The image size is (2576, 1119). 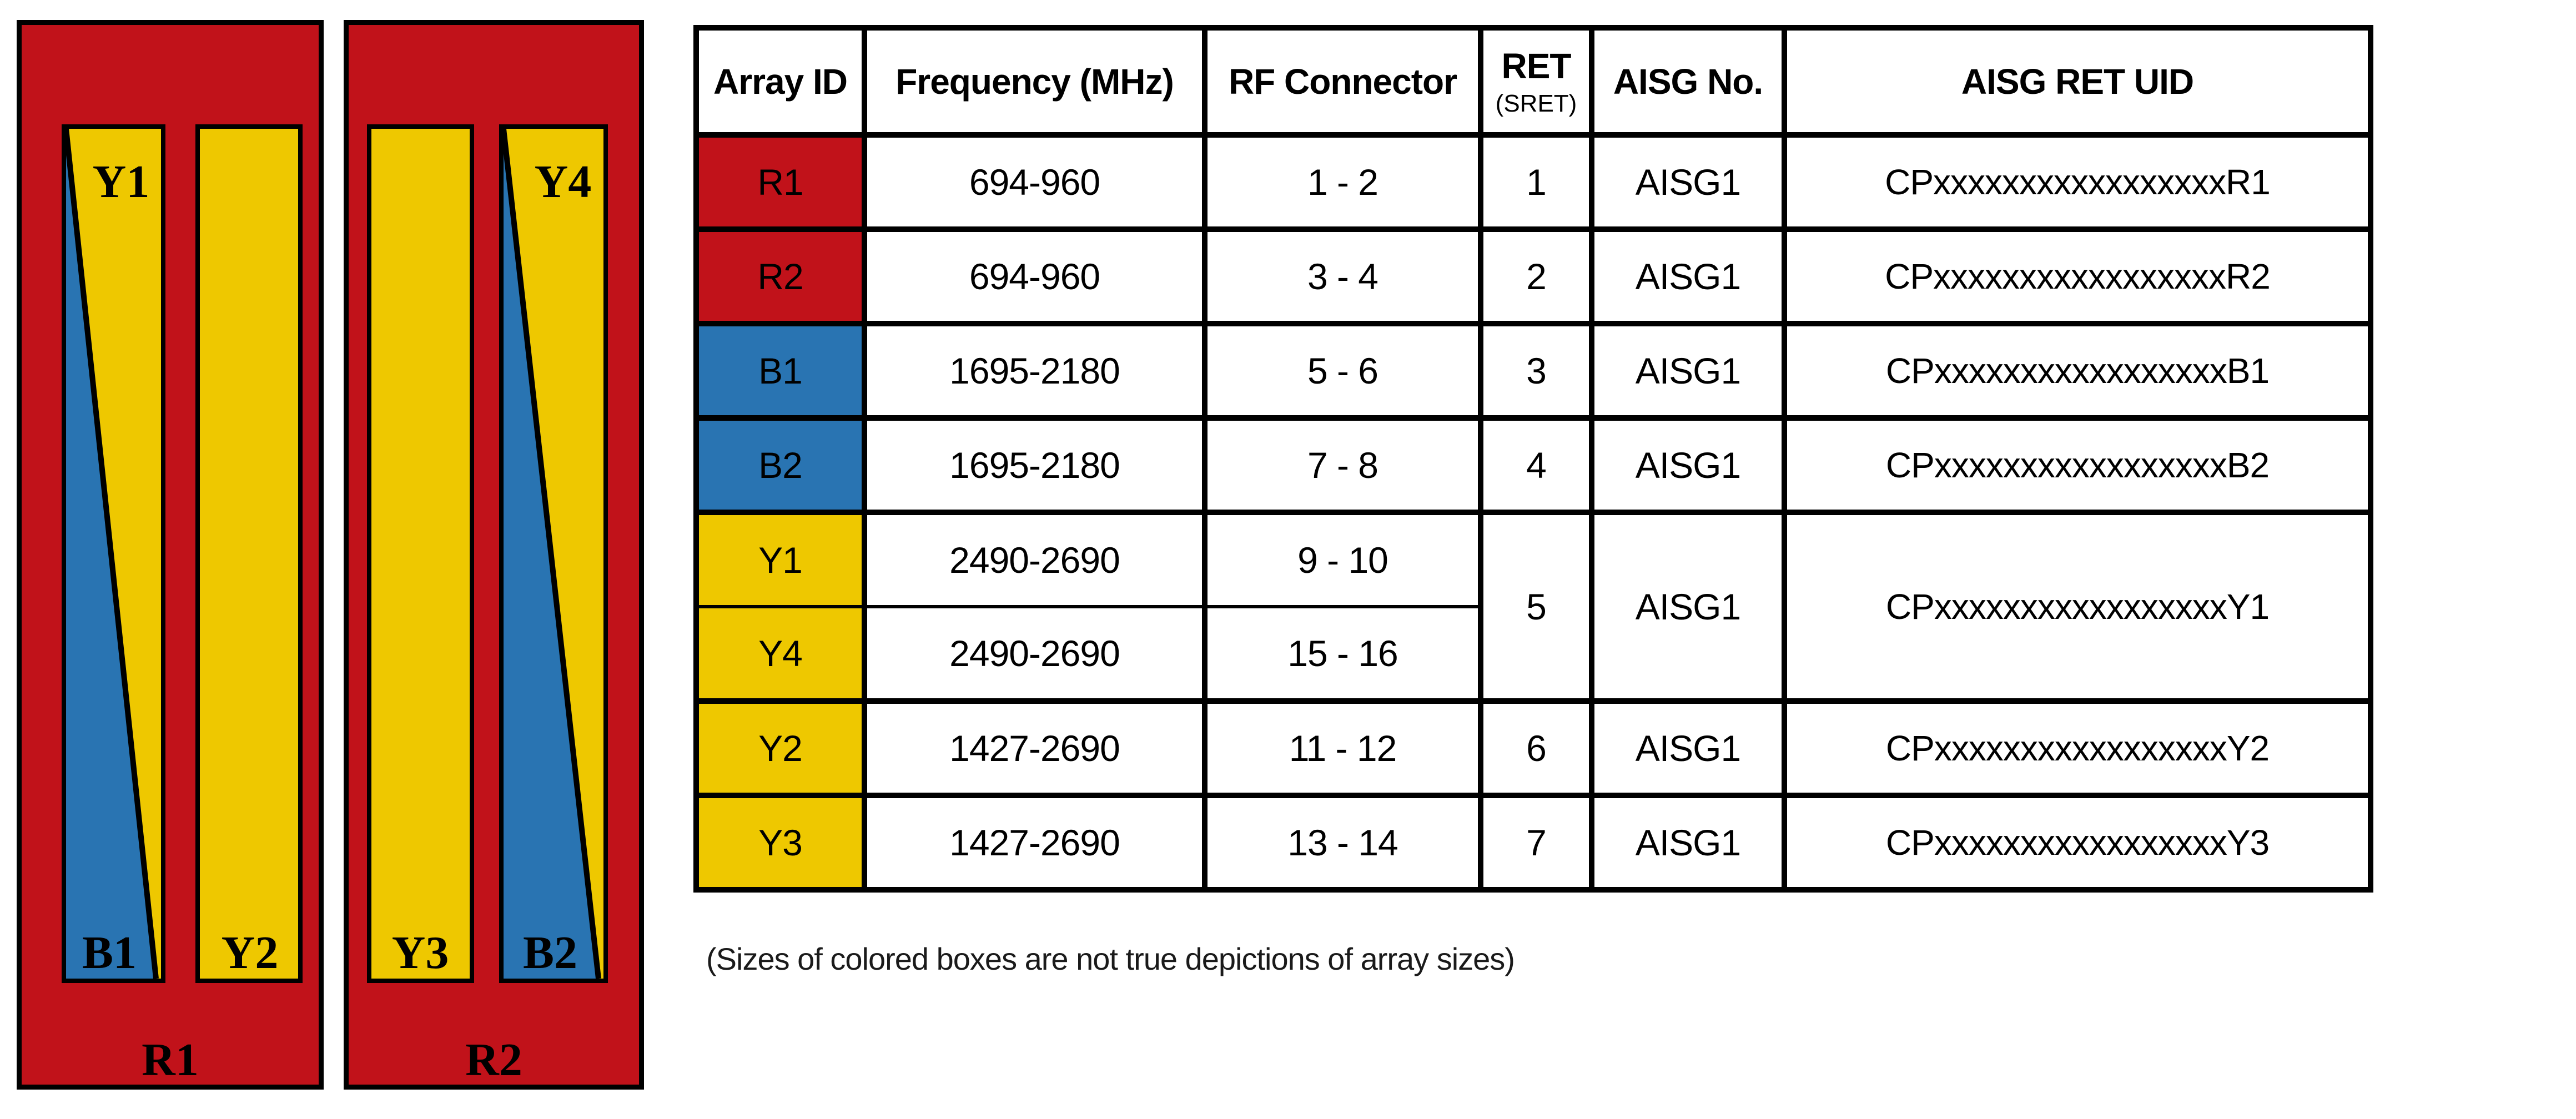 I want to click on array-id-cell: Y4, so click(x=780, y=655).